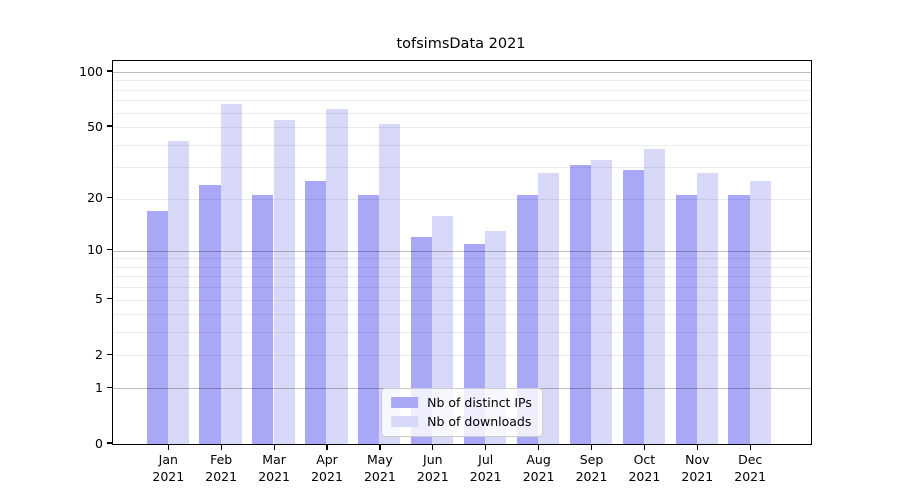 This screenshot has width=900, height=500. What do you see at coordinates (654, 296) in the screenshot?
I see `bar-downloads-oct` at bounding box center [654, 296].